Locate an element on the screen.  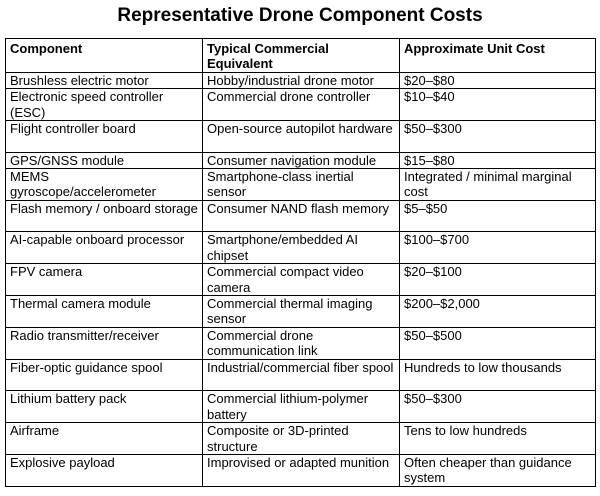
cost-cell: Hundreds to low thousands is located at coordinates (497, 375).